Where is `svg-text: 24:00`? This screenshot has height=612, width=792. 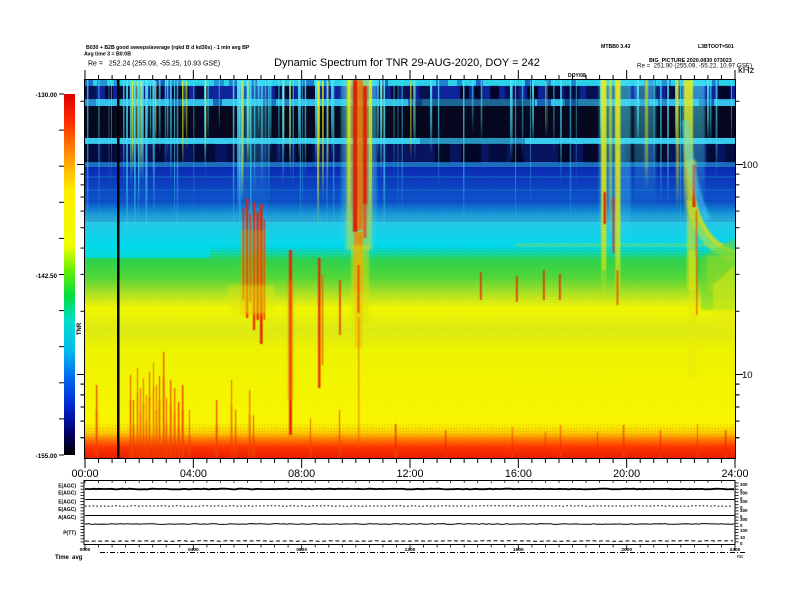 svg-text: 24:00 is located at coordinates (734, 474).